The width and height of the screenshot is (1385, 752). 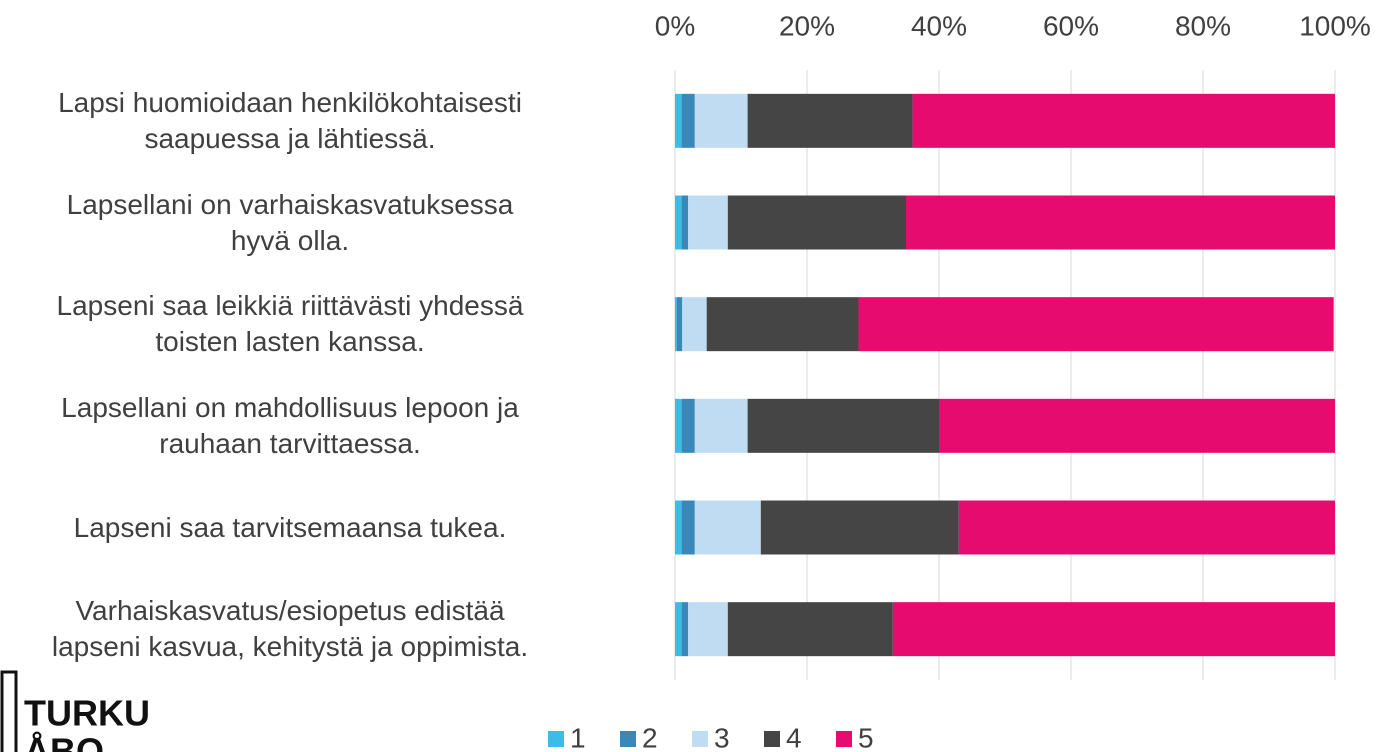 I want to click on x-tick-label: 40%, so click(x=939, y=25).